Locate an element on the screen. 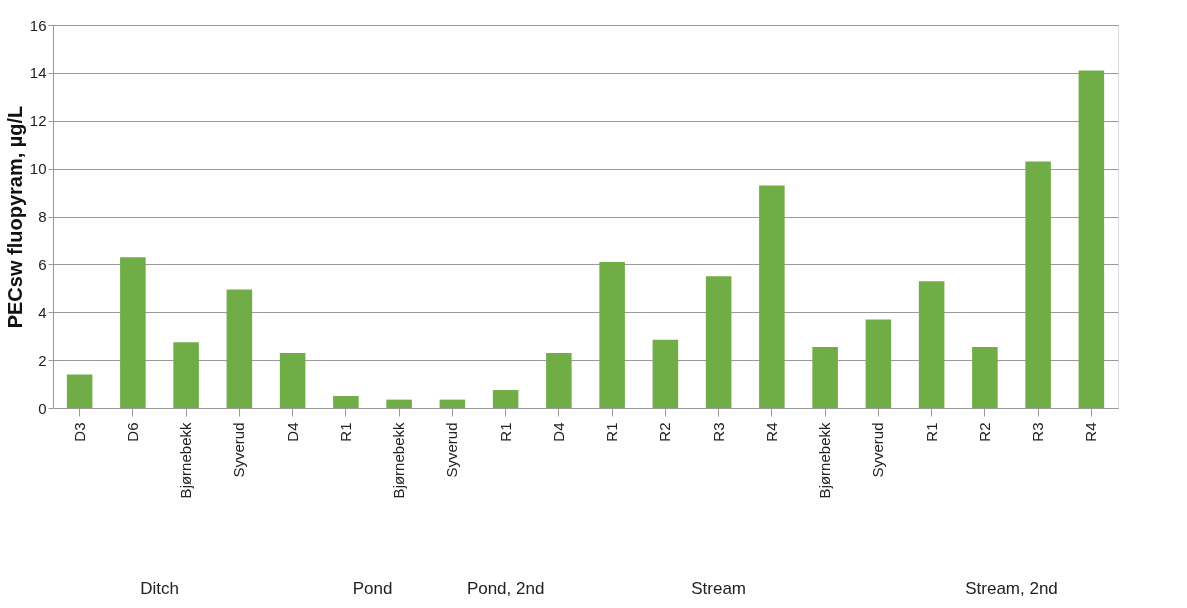 Image resolution: width=1187 pixels, height=608 pixels. y-tick-label: 8 is located at coordinates (42, 216).